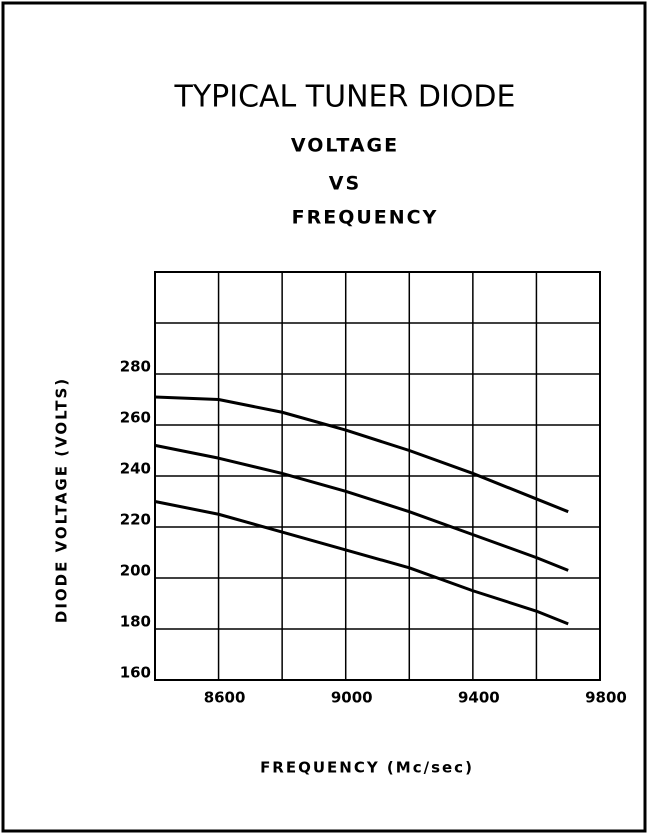 The width and height of the screenshot is (648, 834). I want to click on y-tick-label: 240, so click(135, 469).